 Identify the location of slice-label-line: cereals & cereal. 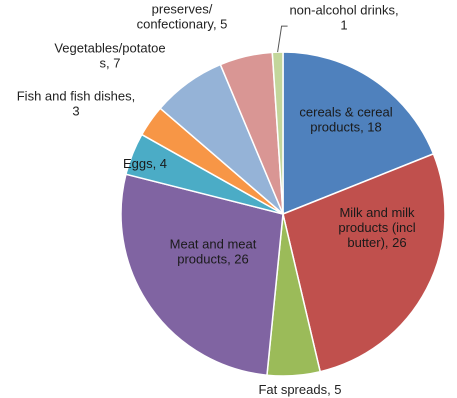
(345, 112).